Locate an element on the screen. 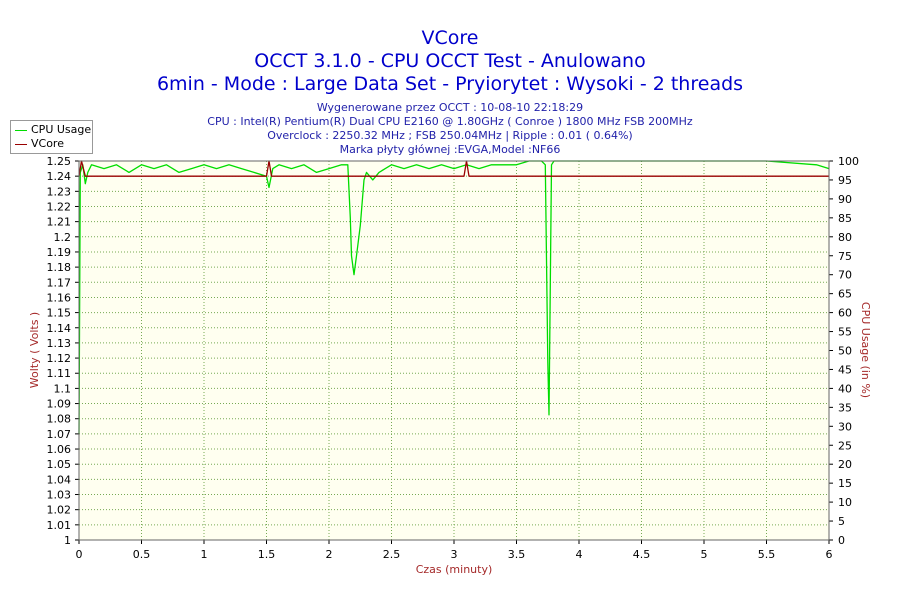 The image size is (900, 600). x-tick-label: 3.5 is located at coordinates (517, 554).